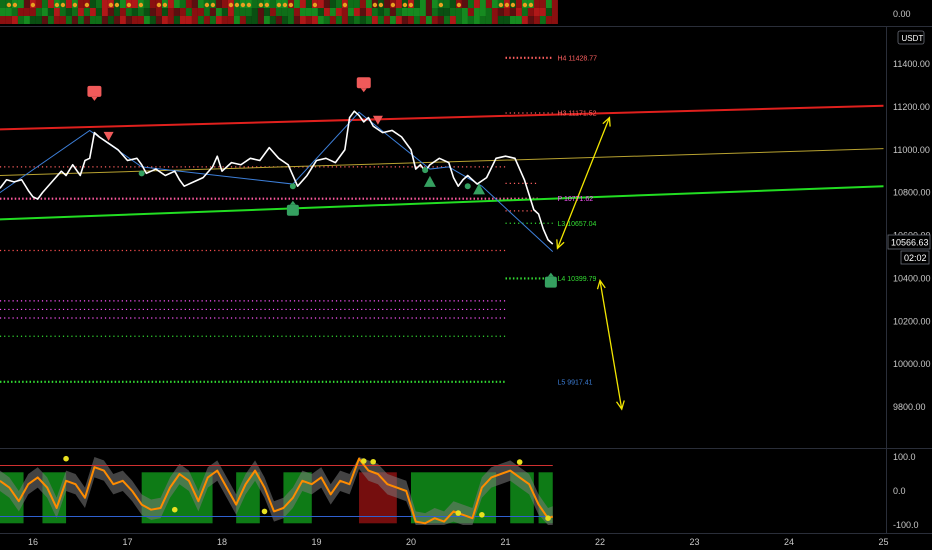  I want to click on price-tick-label: 10200.00, so click(912, 321).